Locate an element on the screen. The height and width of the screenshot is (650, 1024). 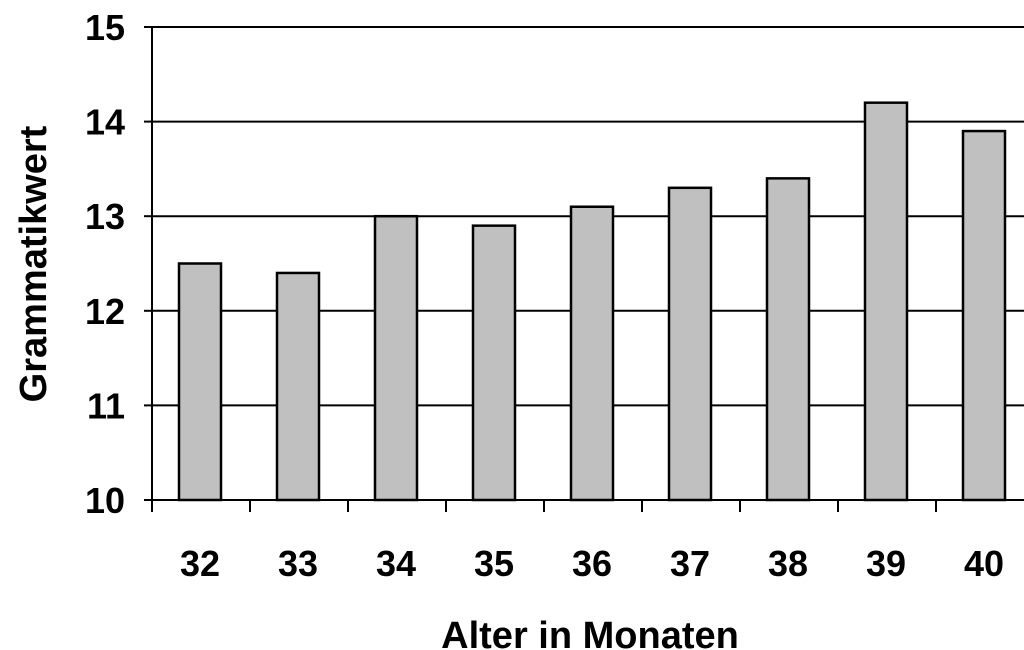
y-tick-label: 10 is located at coordinates (105, 500).